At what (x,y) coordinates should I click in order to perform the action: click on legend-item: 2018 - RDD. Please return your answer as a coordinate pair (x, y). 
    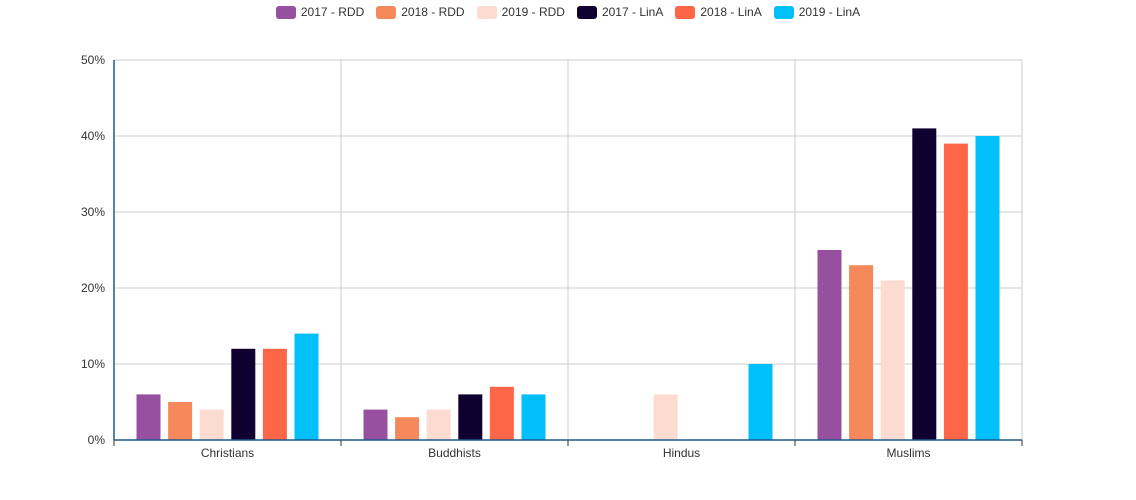
    Looking at the image, I should click on (420, 12).